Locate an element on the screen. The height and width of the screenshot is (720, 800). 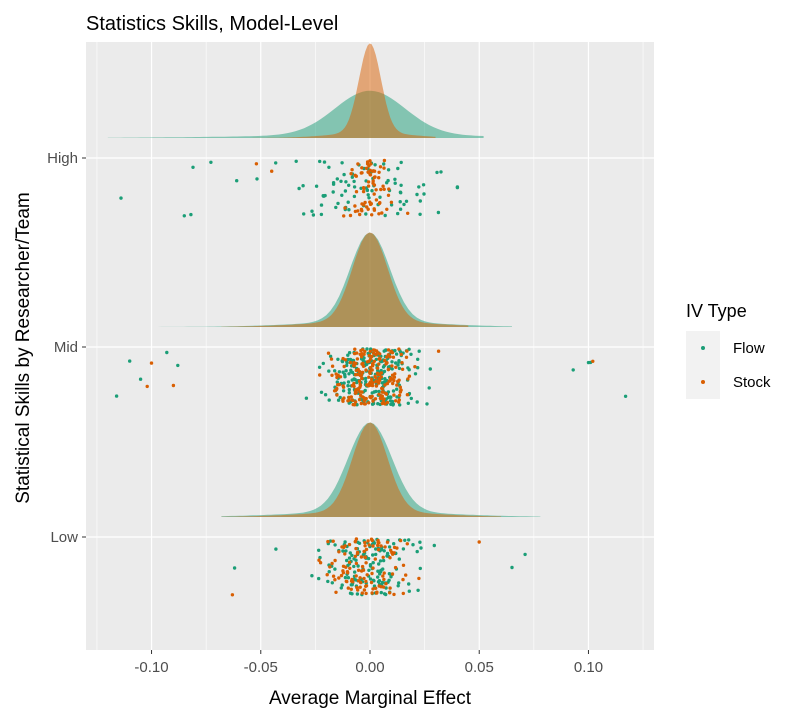
x-tick-label: -0.10 is located at coordinates (151, 667).